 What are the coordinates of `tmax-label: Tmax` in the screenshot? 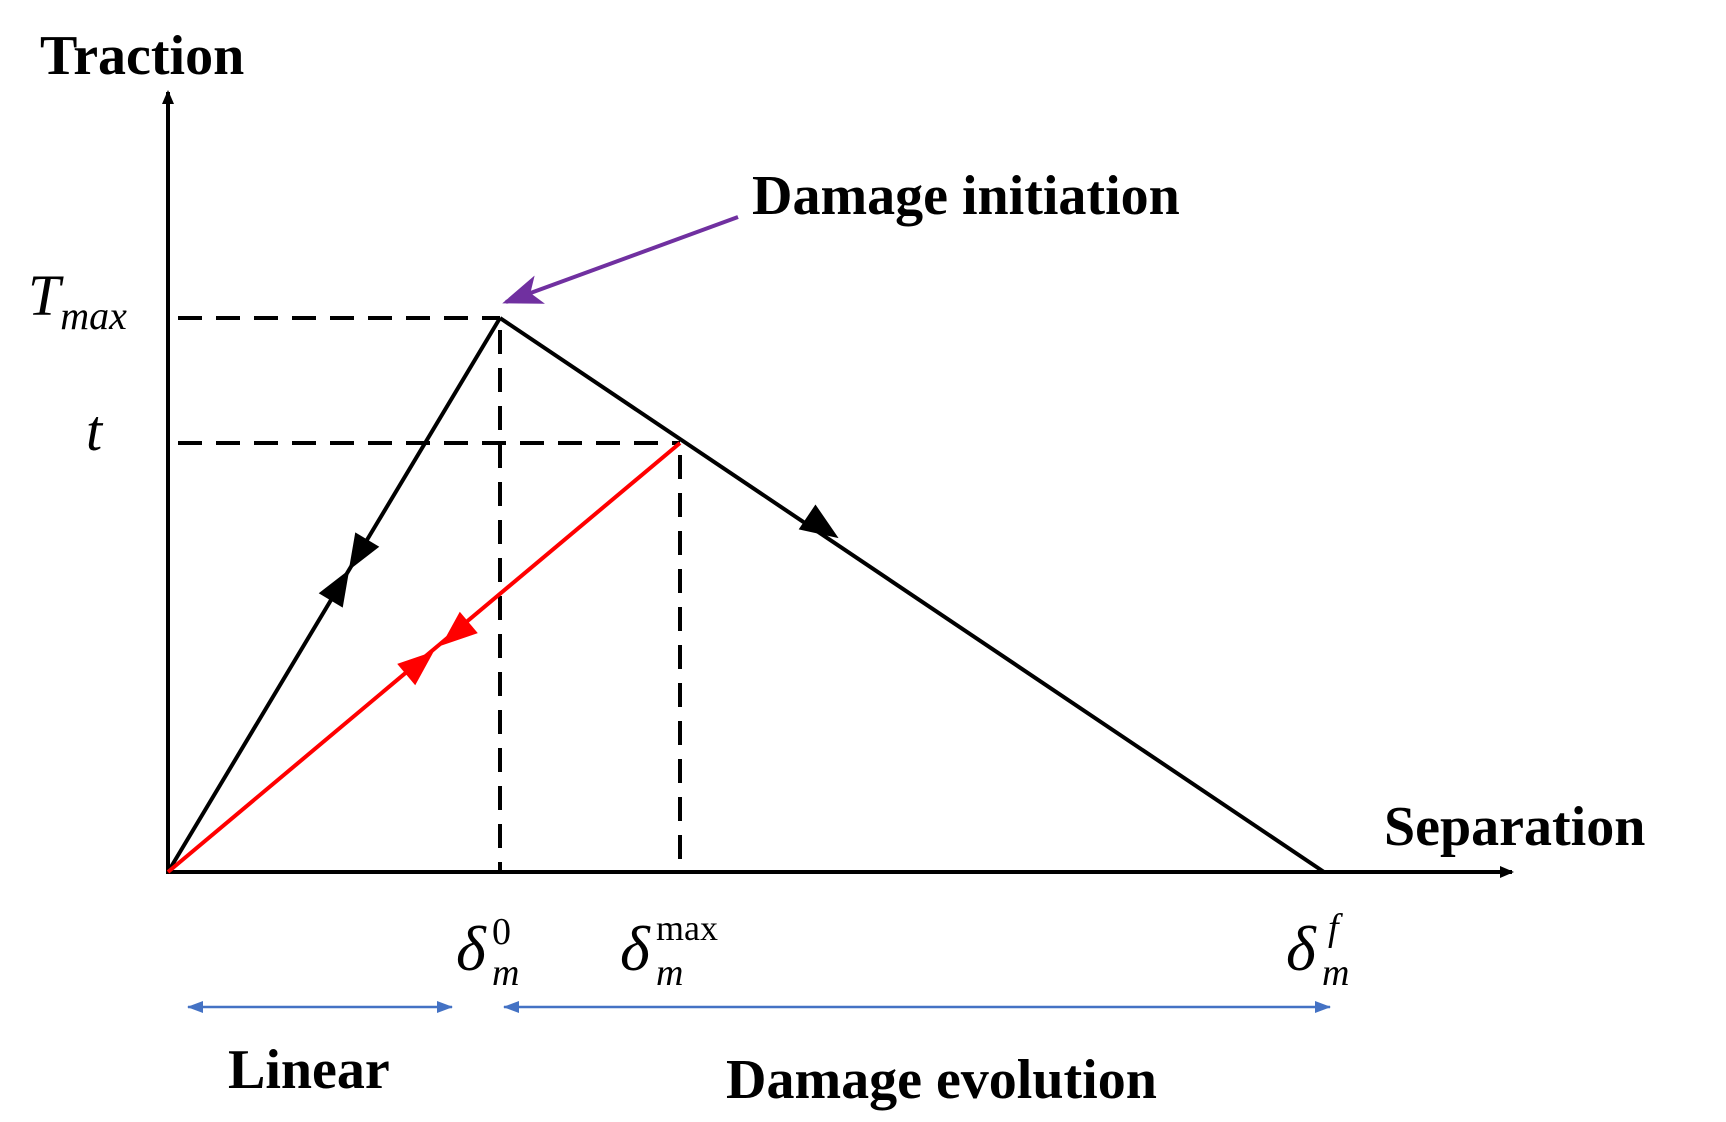 It's located at (77, 300).